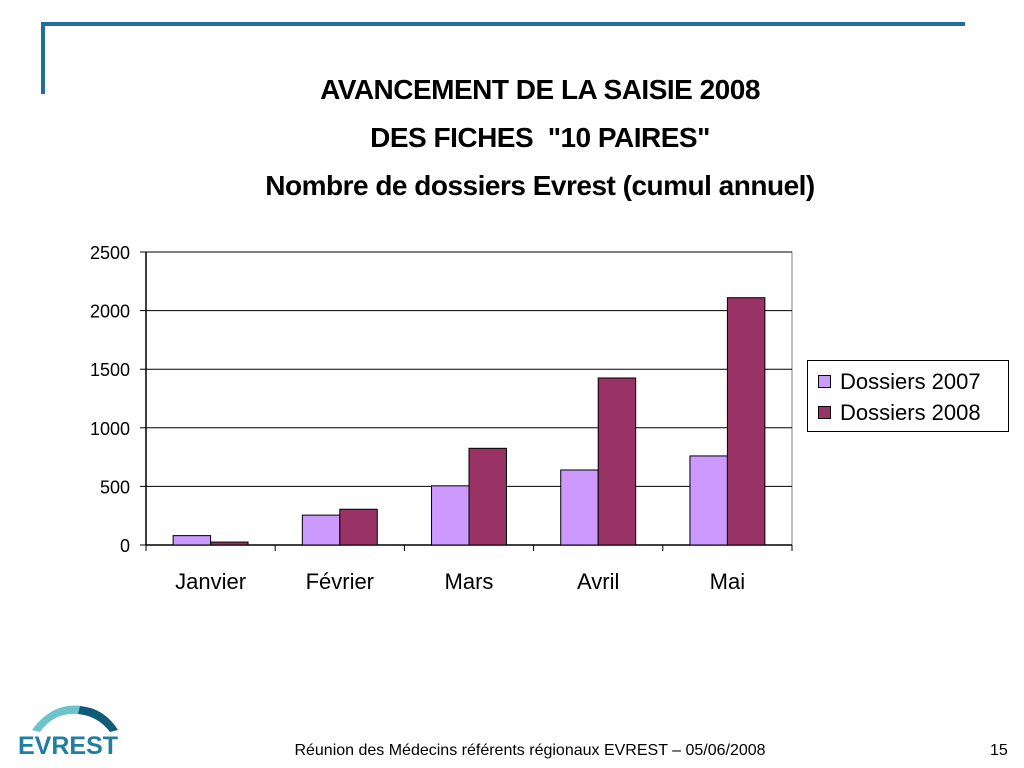 The image size is (1024, 768). I want to click on x-tick-label: Mars, so click(469, 581).